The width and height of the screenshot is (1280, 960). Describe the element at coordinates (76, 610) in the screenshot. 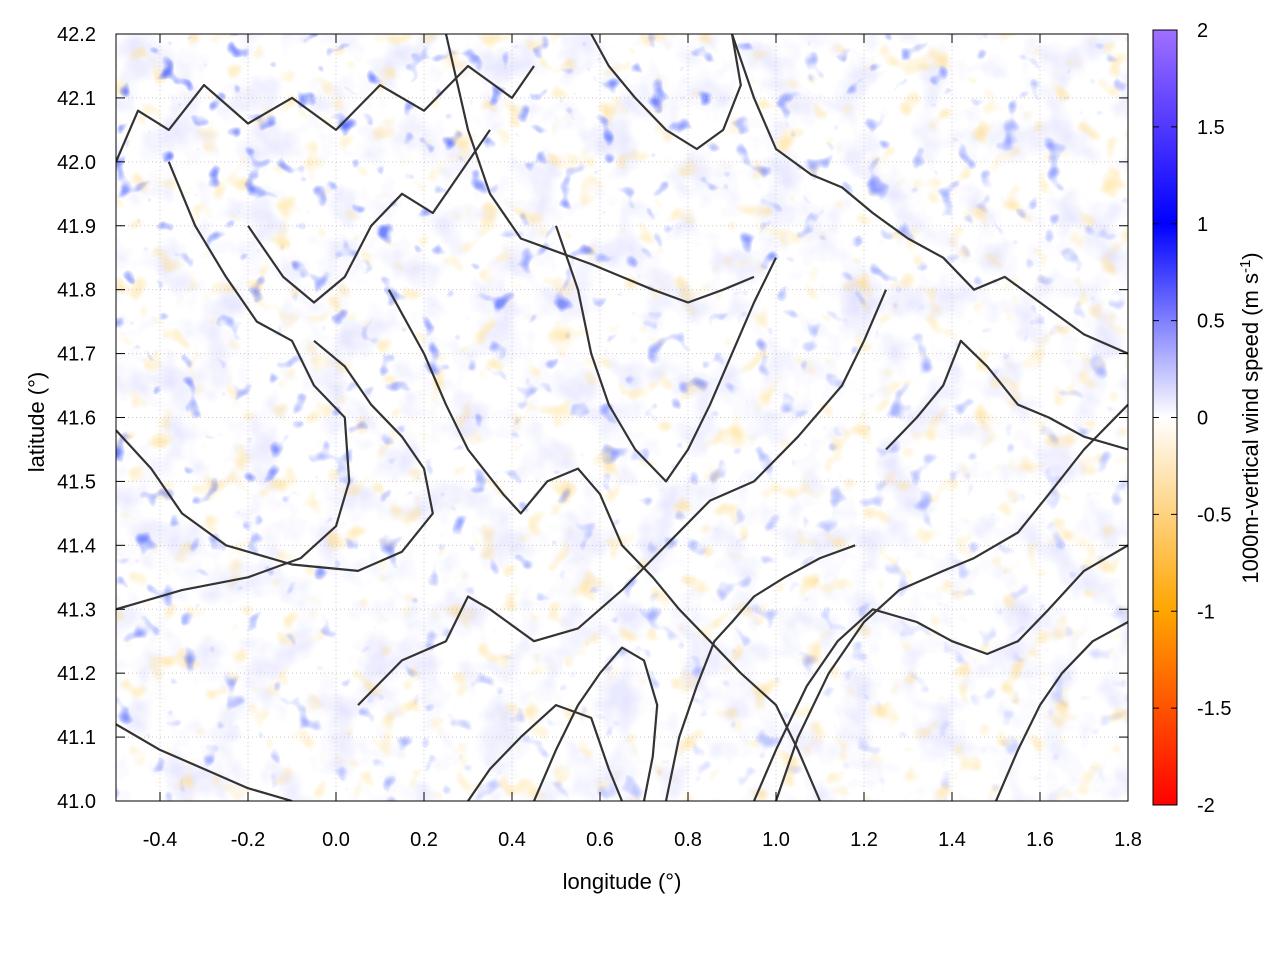

I see `y-tick-label: 41.3` at that location.